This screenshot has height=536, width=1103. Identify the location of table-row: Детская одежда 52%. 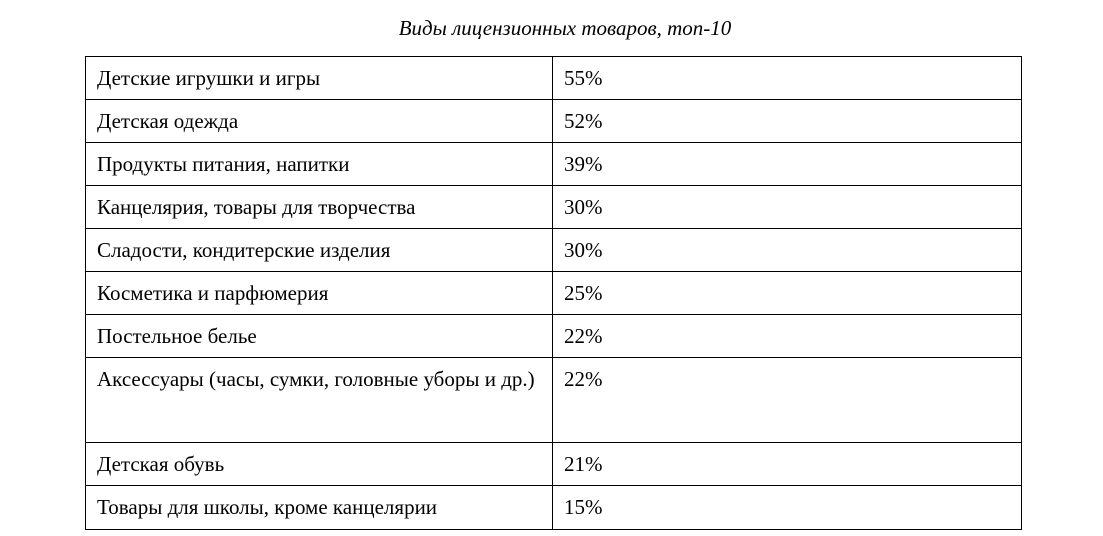
(553, 121).